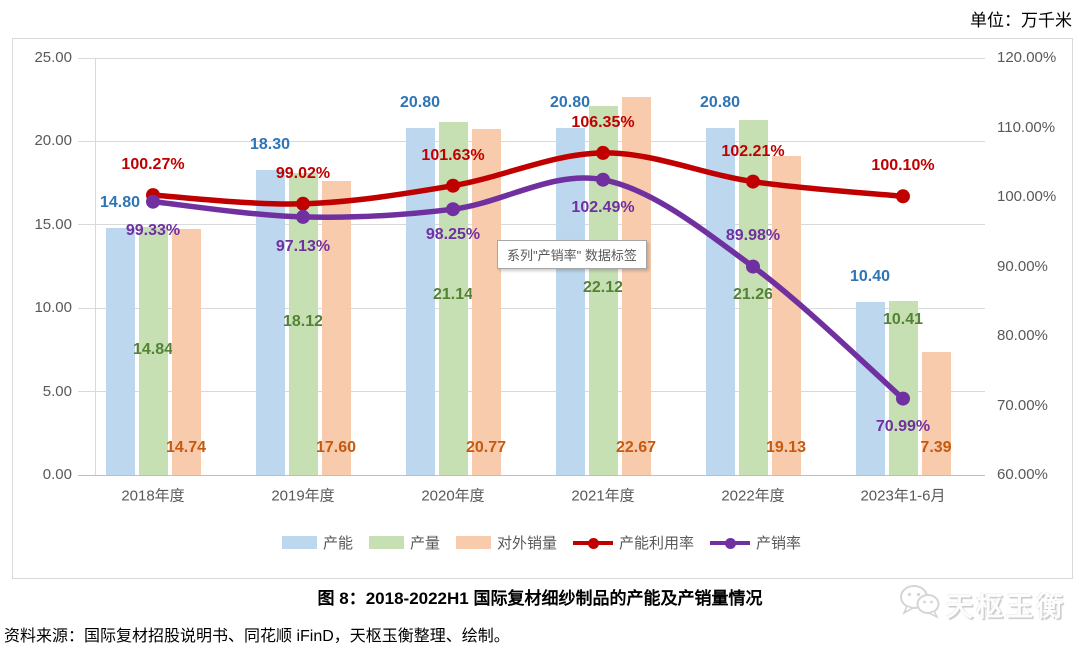 This screenshot has width=1080, height=648. I want to click on external-sales-bar-label: 17.60, so click(336, 447).